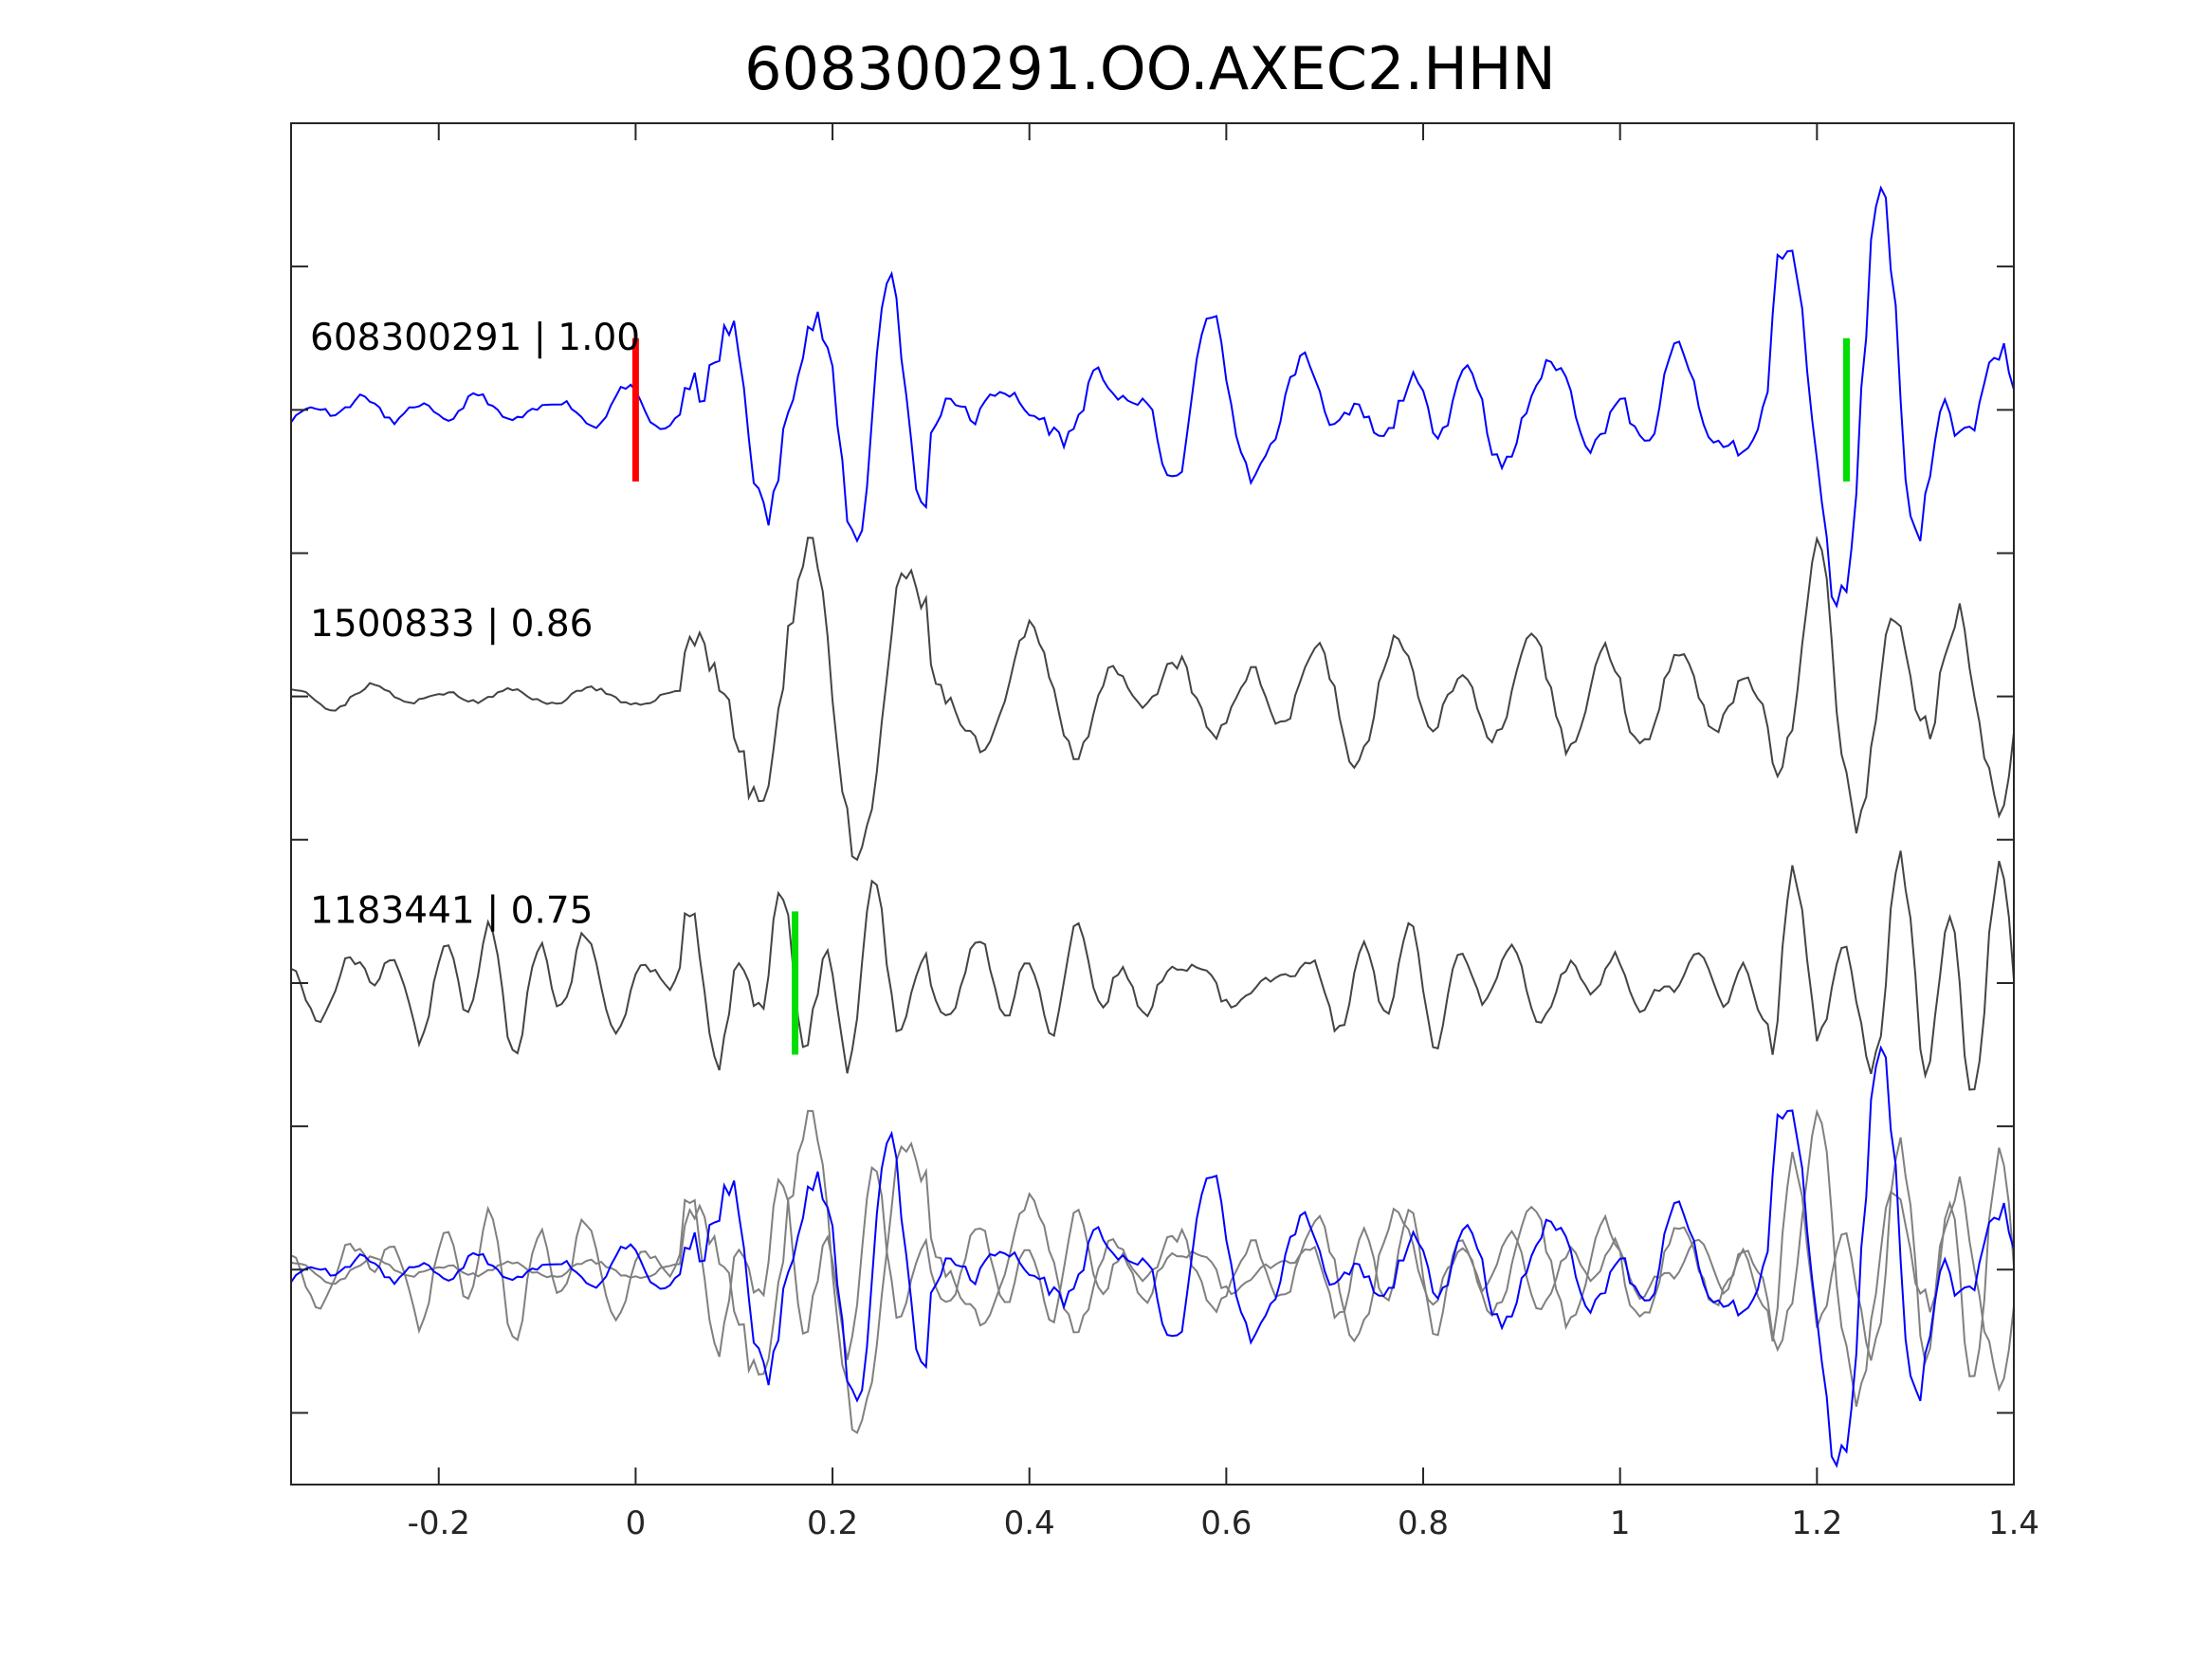  What do you see at coordinates (1423, 1523) in the screenshot?
I see `x-tick-label: 0.8` at bounding box center [1423, 1523].